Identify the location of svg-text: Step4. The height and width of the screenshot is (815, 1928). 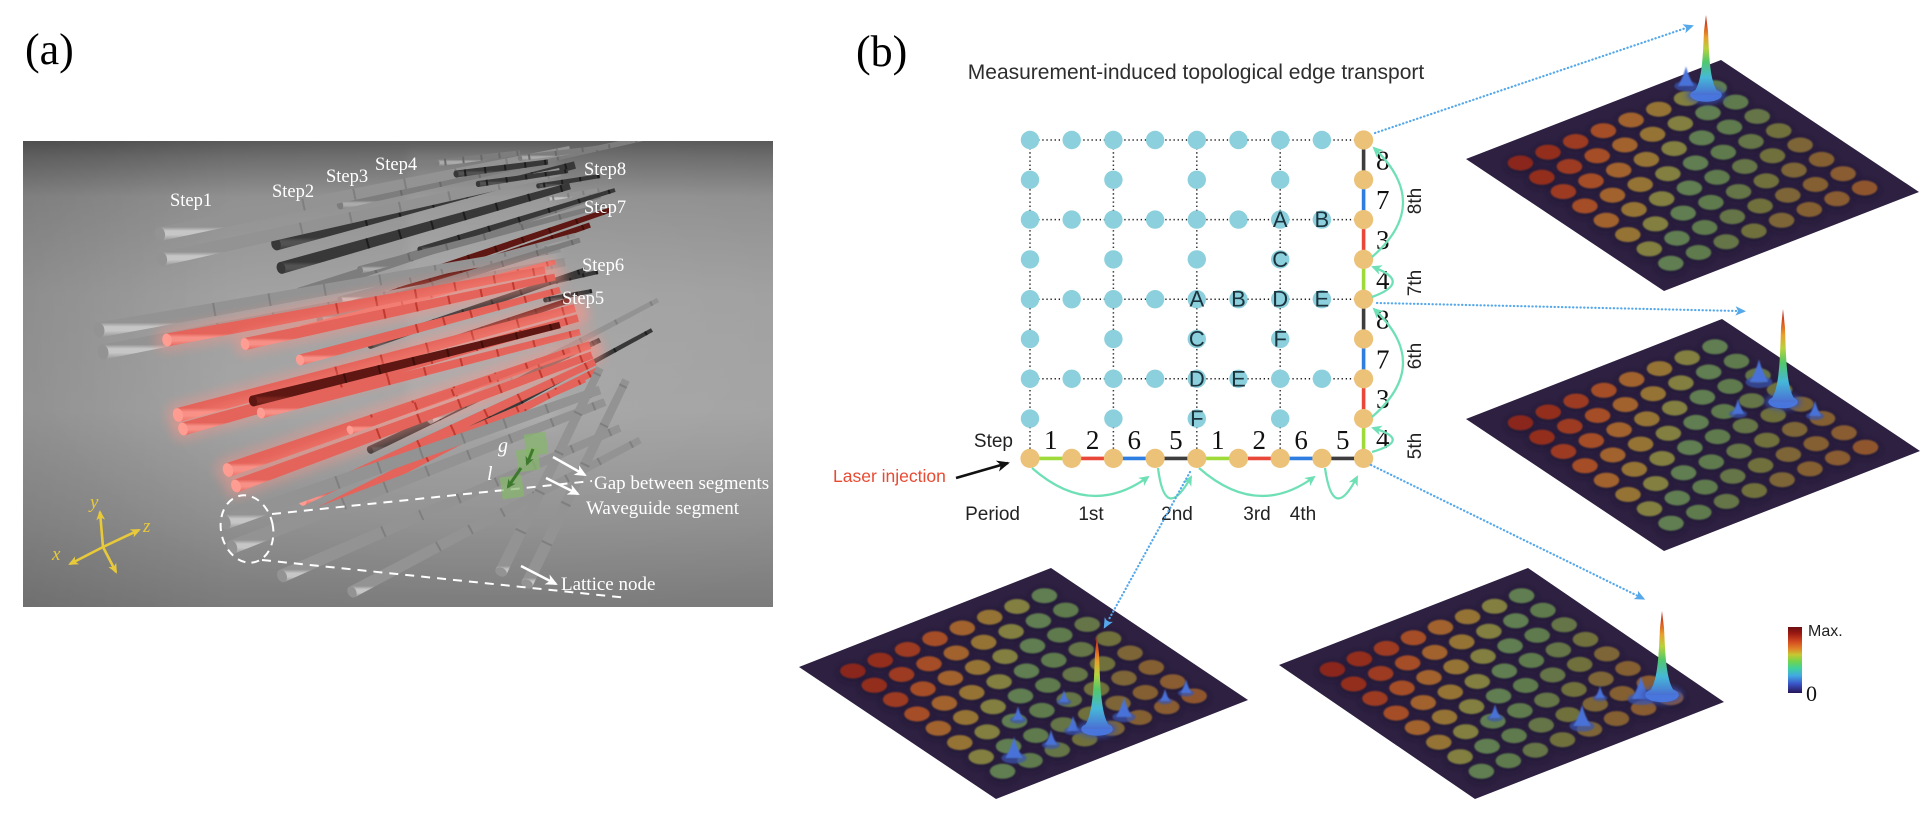
(396, 165).